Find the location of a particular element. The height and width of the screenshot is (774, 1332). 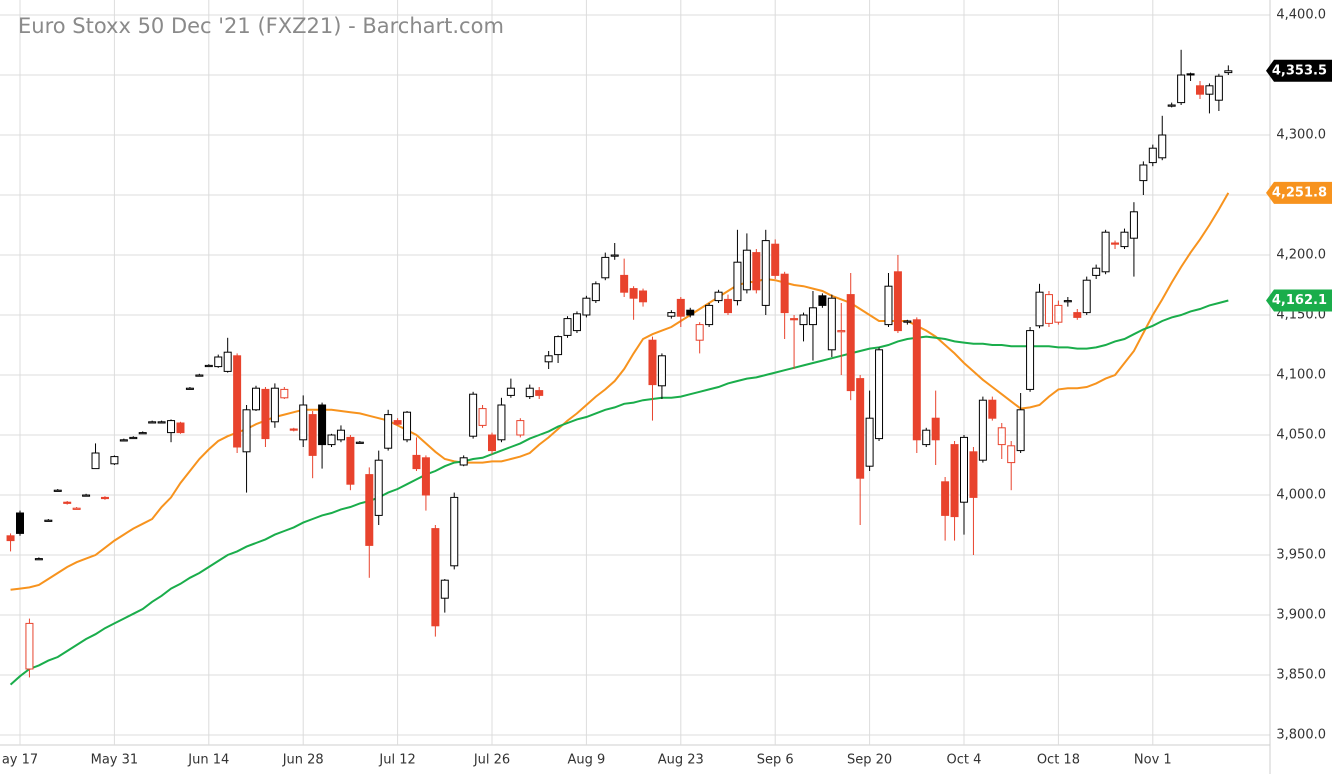

x-tick-label: Oct 4 is located at coordinates (964, 760).